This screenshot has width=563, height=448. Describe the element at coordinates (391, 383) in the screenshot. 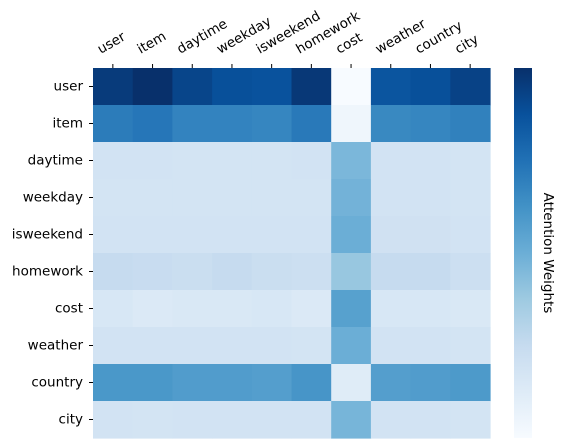

I see `heatmap-cell-country-weather` at that location.